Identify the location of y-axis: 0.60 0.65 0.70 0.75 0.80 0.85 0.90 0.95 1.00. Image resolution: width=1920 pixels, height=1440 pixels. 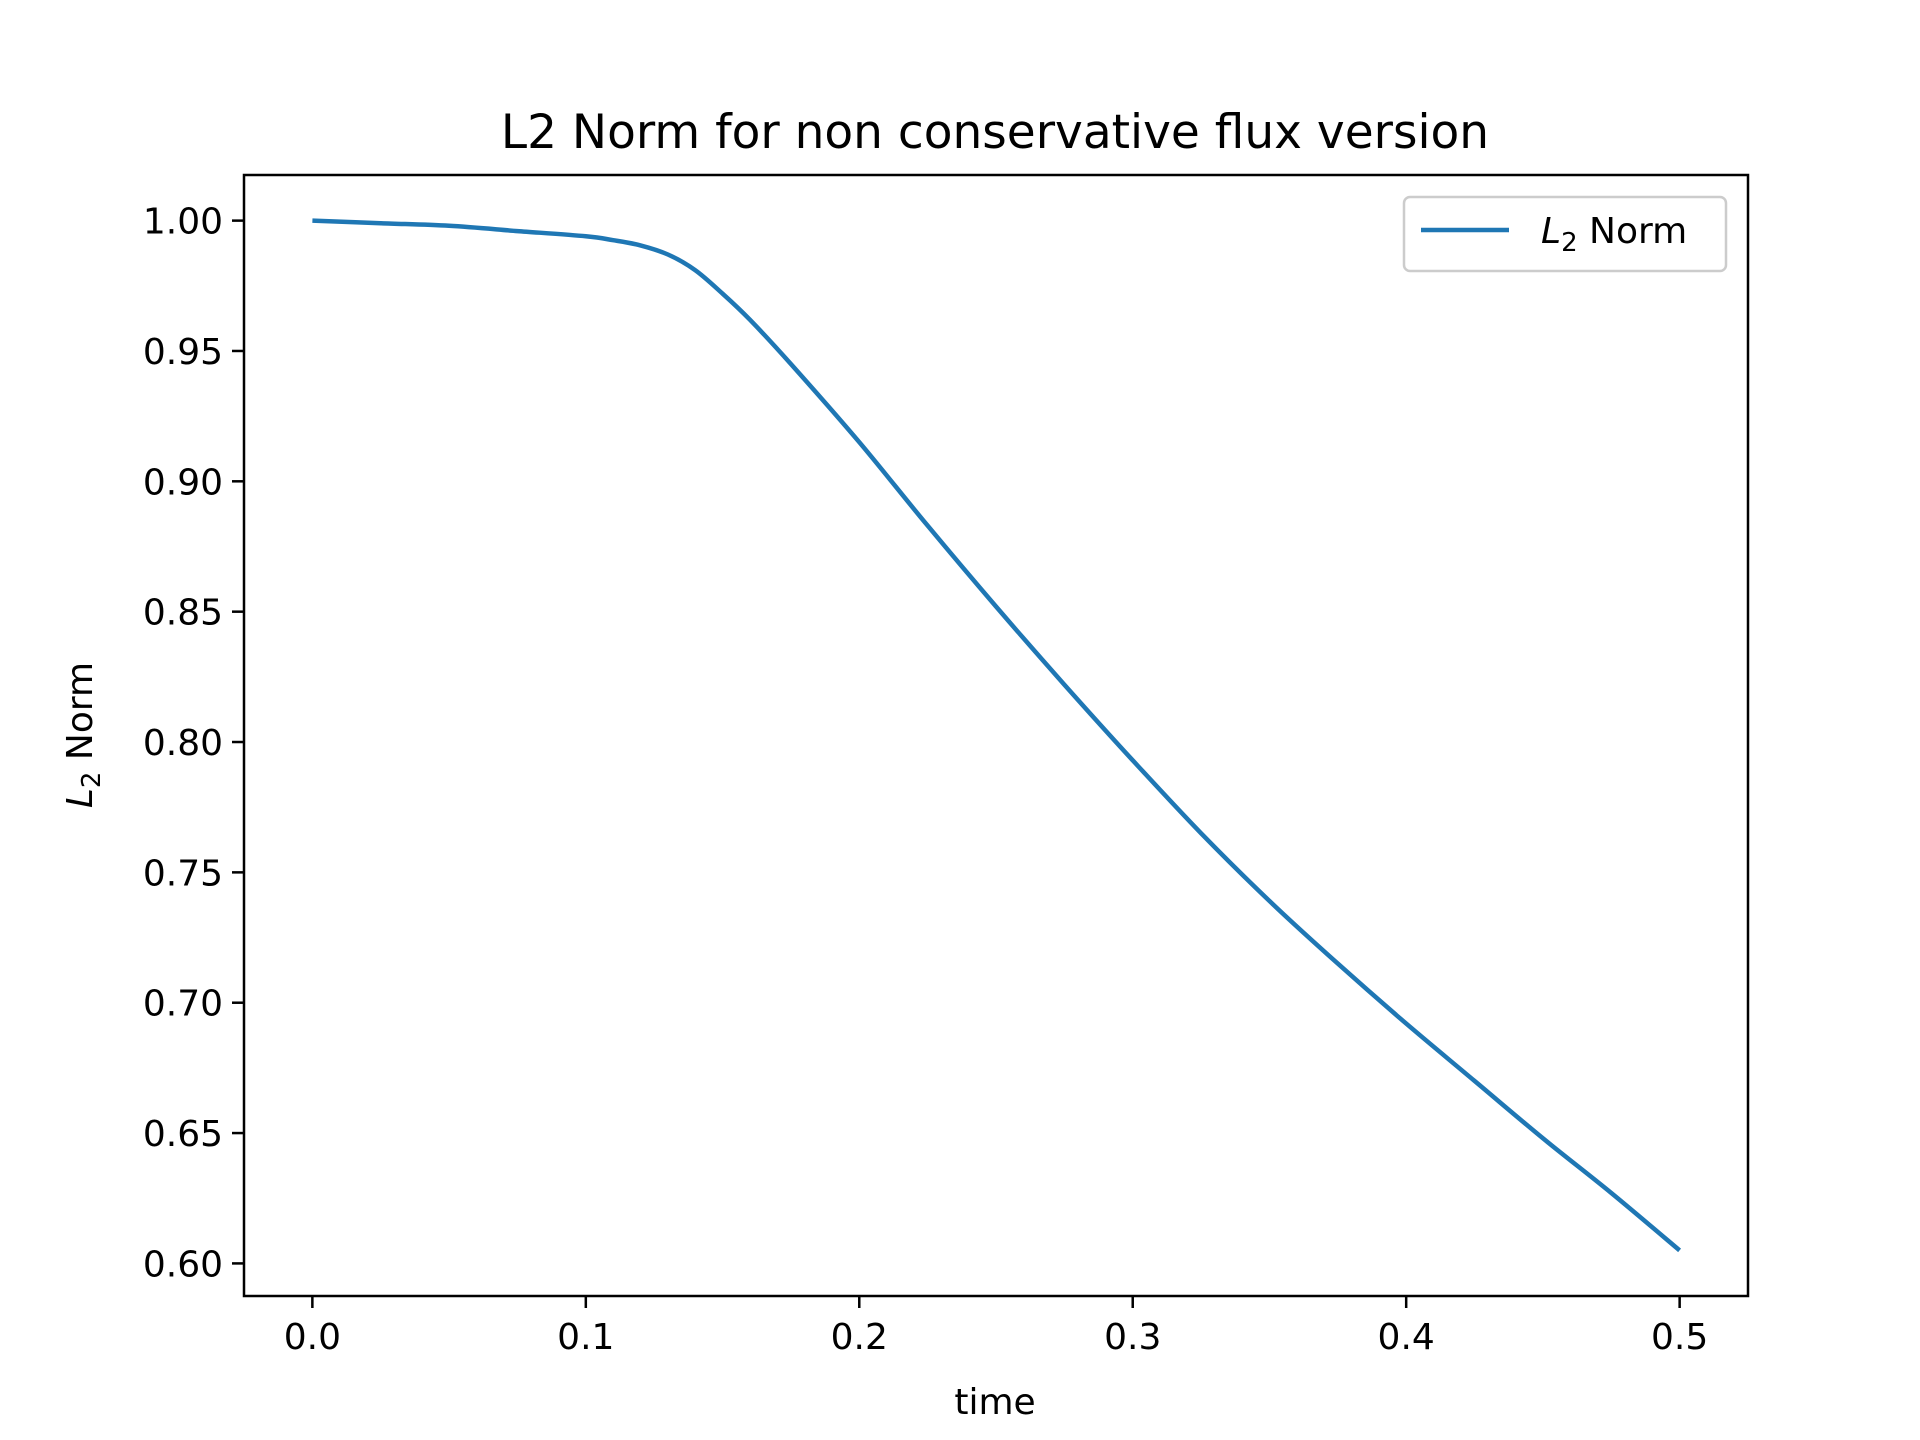
(193, 743).